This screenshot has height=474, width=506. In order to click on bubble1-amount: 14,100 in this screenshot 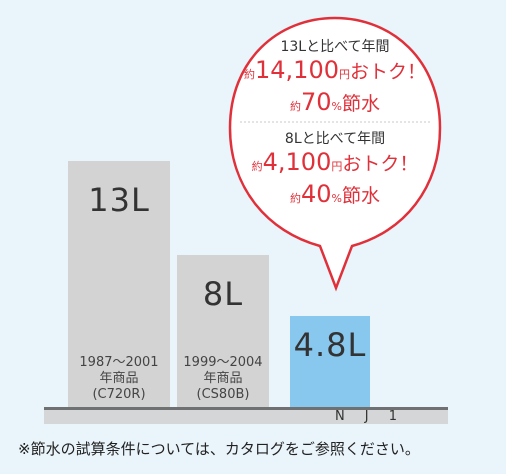, I will do `click(297, 70)`.